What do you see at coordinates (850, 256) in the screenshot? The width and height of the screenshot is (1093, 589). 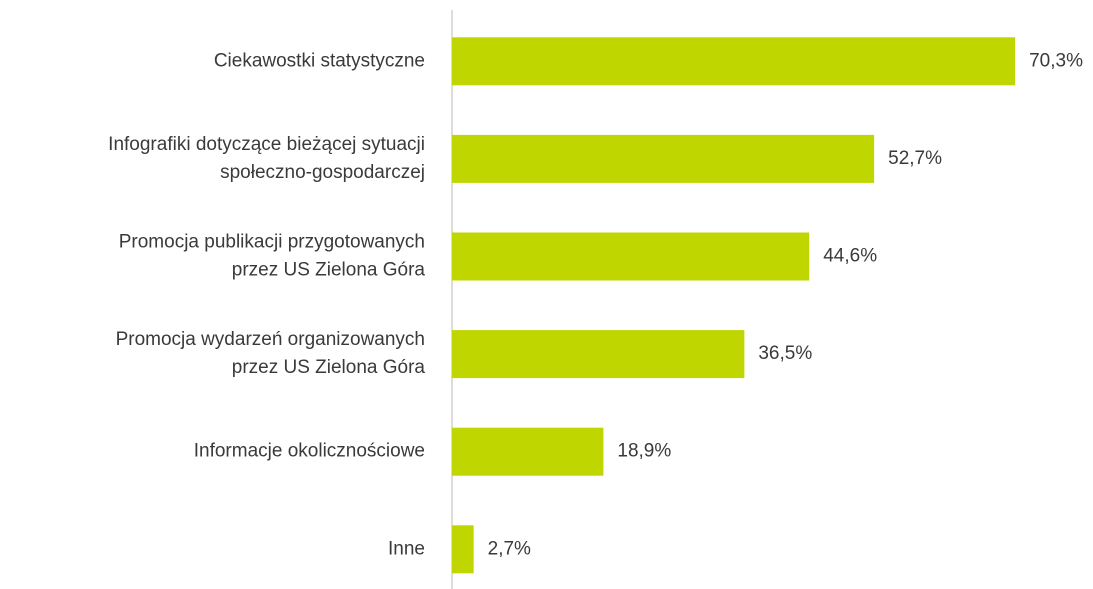 I see `value-label: 44,6%` at bounding box center [850, 256].